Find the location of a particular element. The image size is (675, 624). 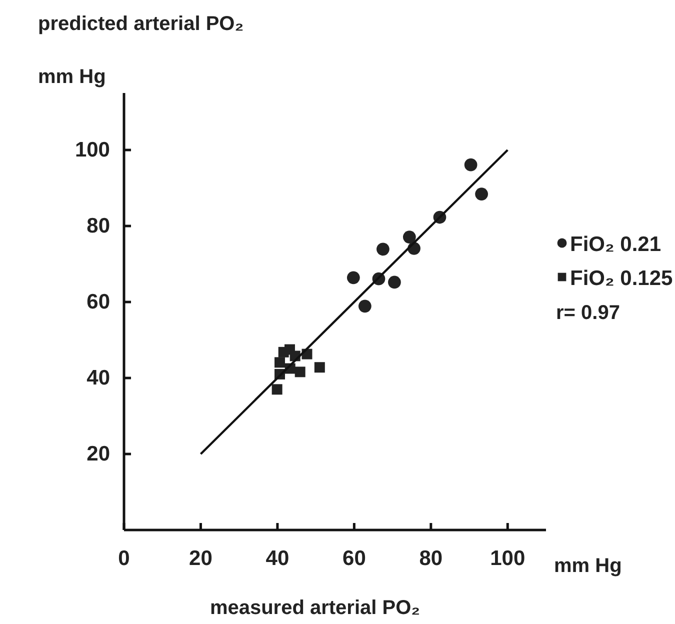

x-tick-label: 0 is located at coordinates (124, 558).